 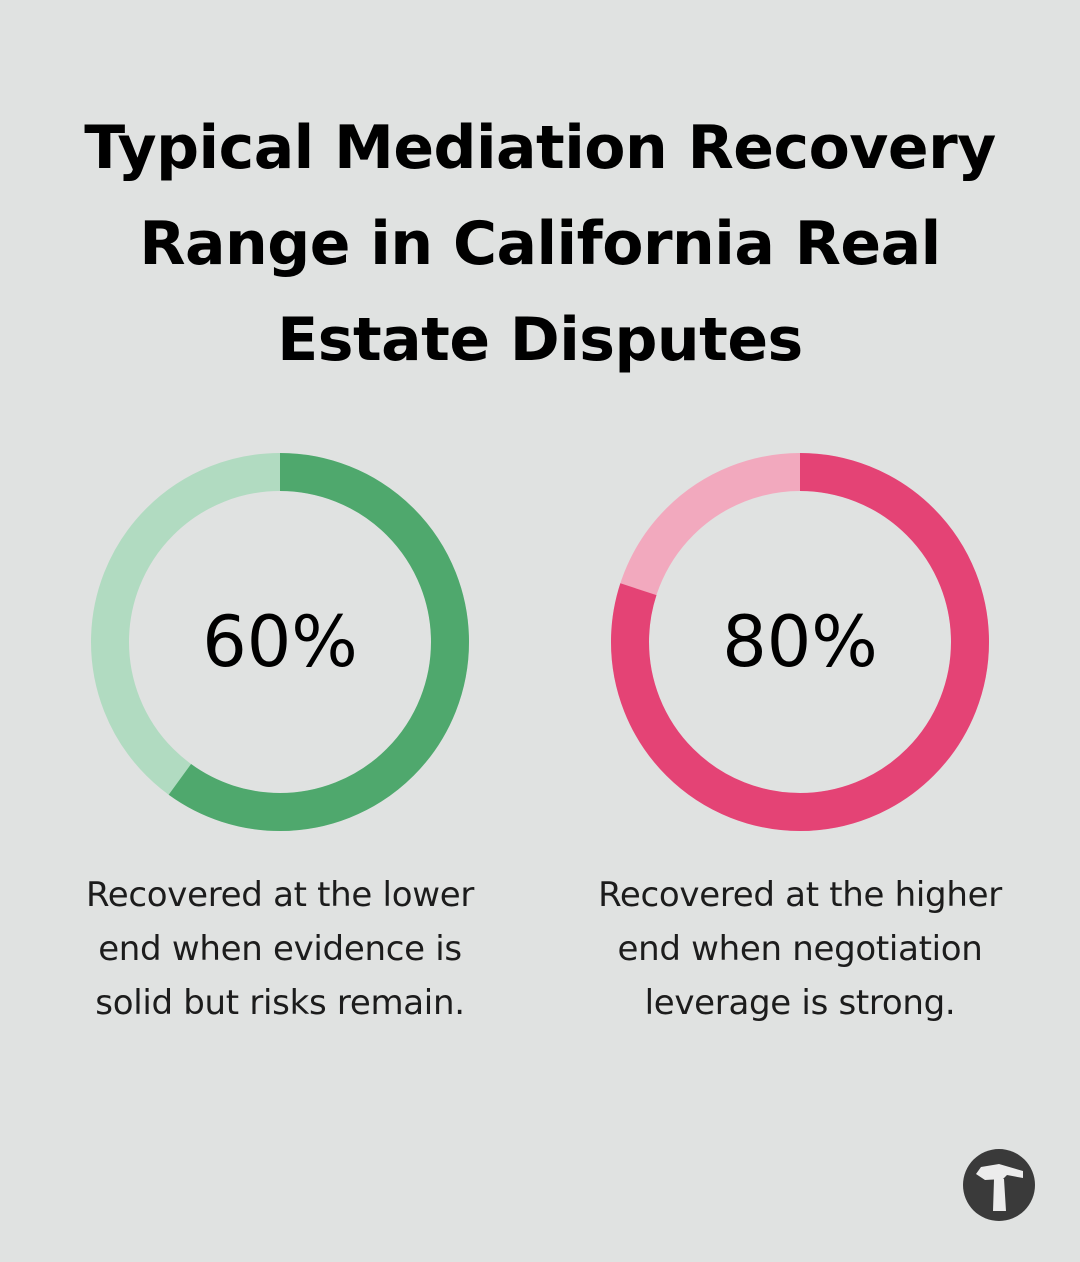 I want to click on donut-2-value-label: 80%, so click(x=800, y=642).